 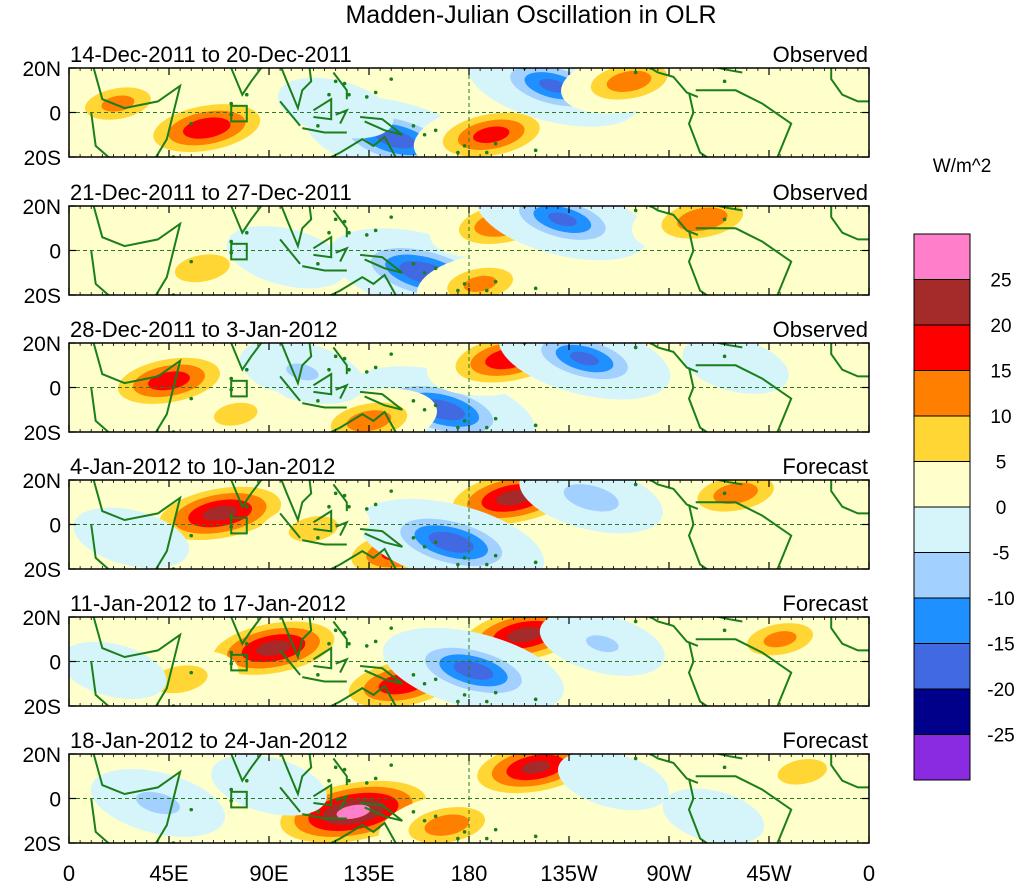 I want to click on lat-tick-label: 20N, so click(x=41, y=344).